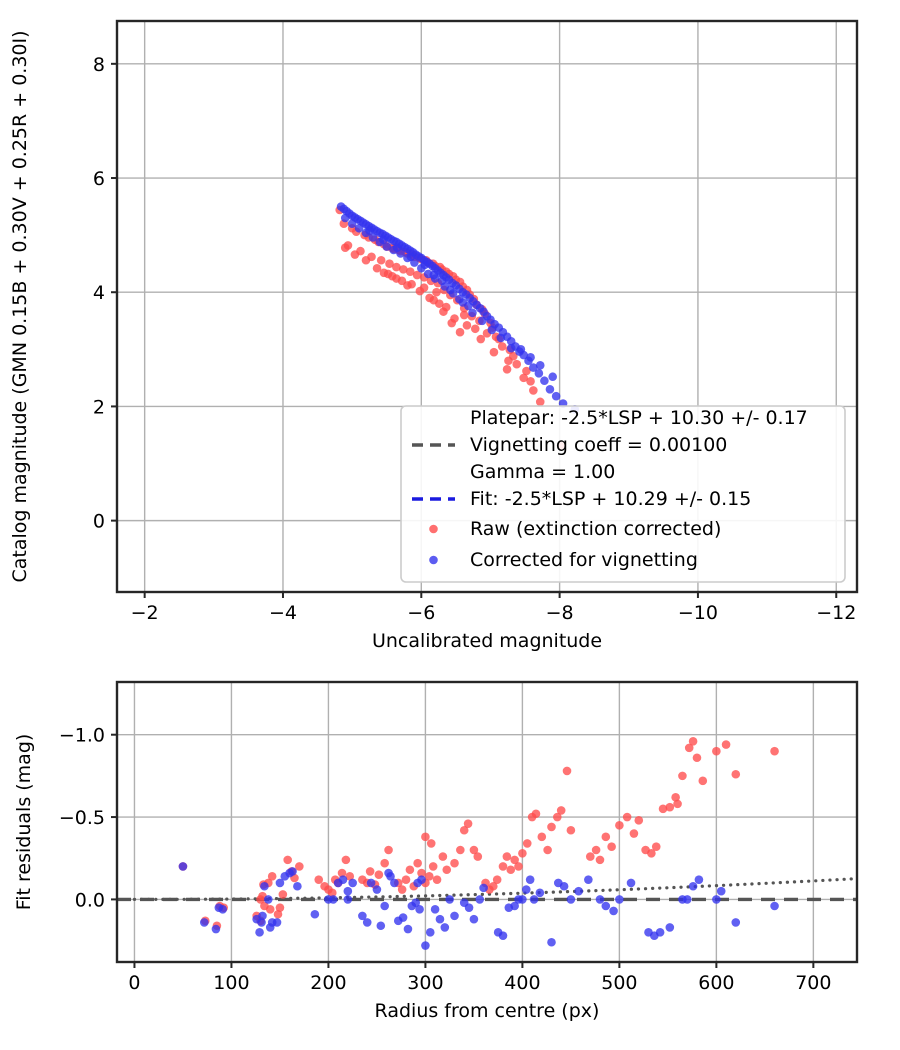 This screenshot has height=1050, width=900. I want to click on y-tick-label: 0, so click(99, 522).